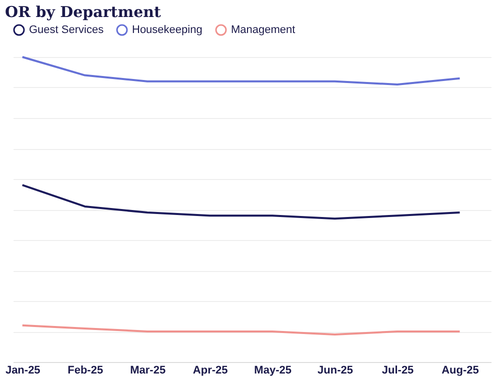 Image resolution: width=496 pixels, height=380 pixels. I want to click on x-tick-label: Mar-25, so click(148, 370).